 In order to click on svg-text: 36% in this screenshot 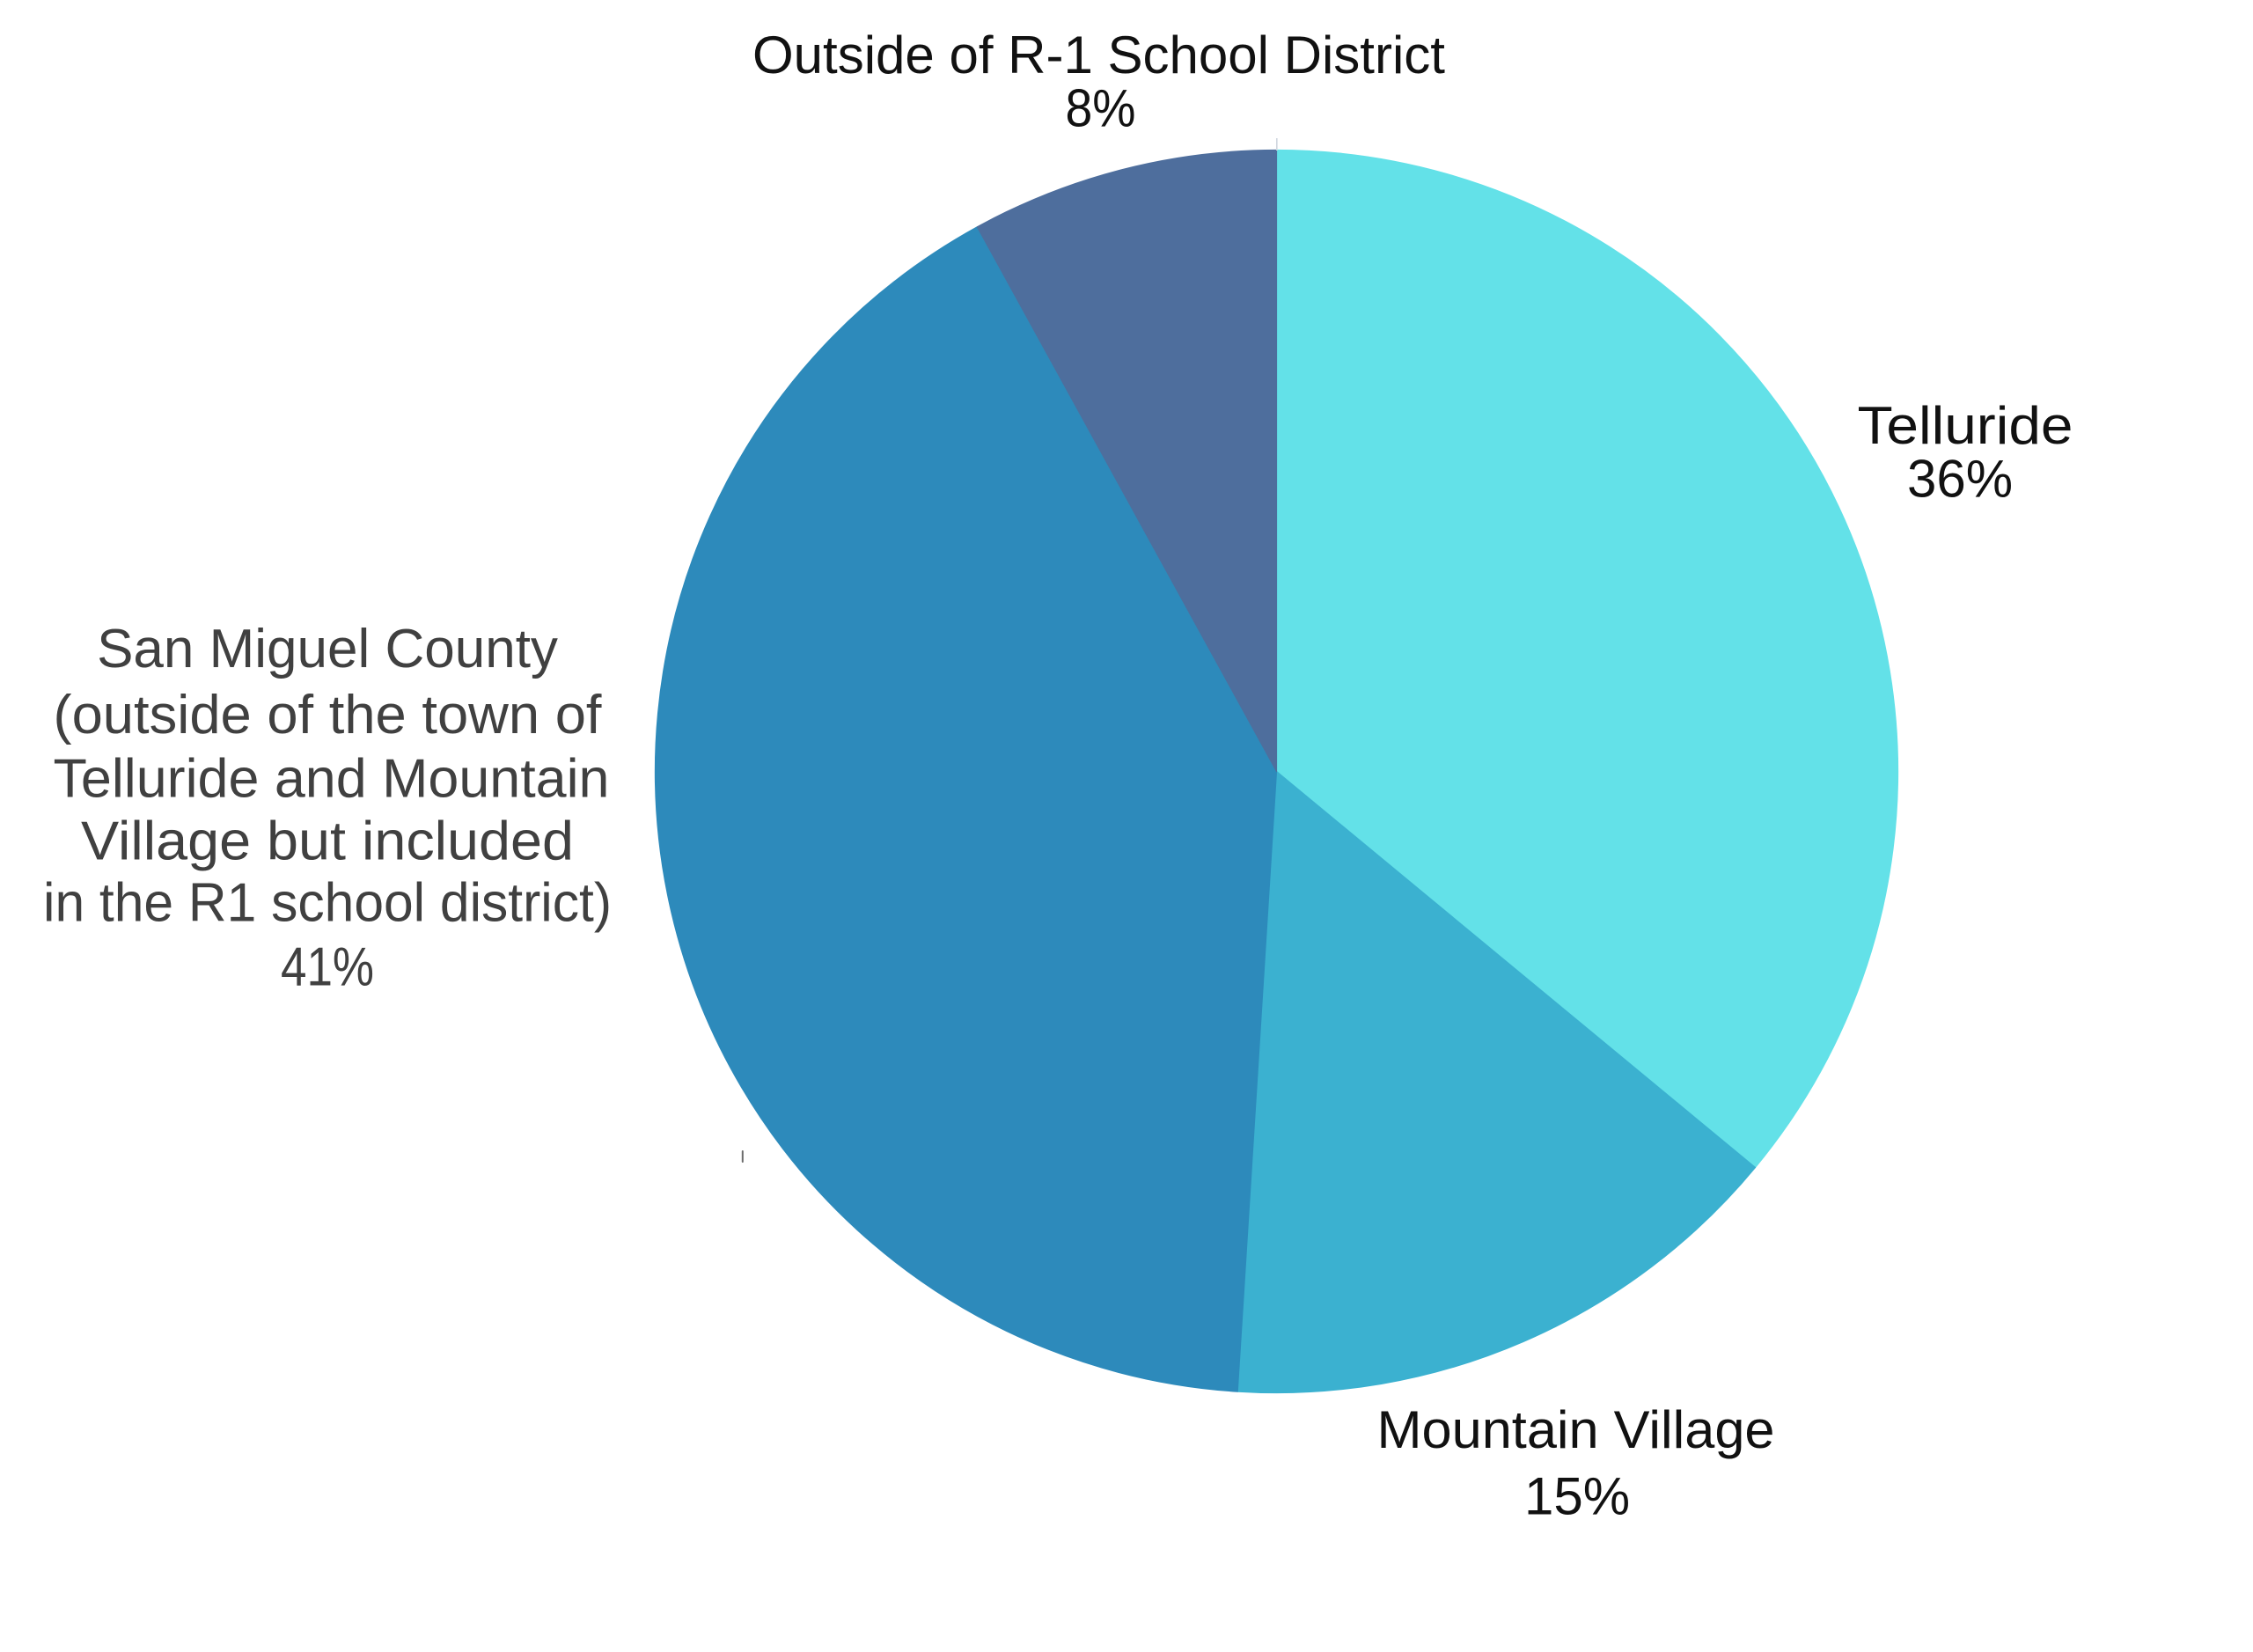, I will do `click(1960, 479)`.